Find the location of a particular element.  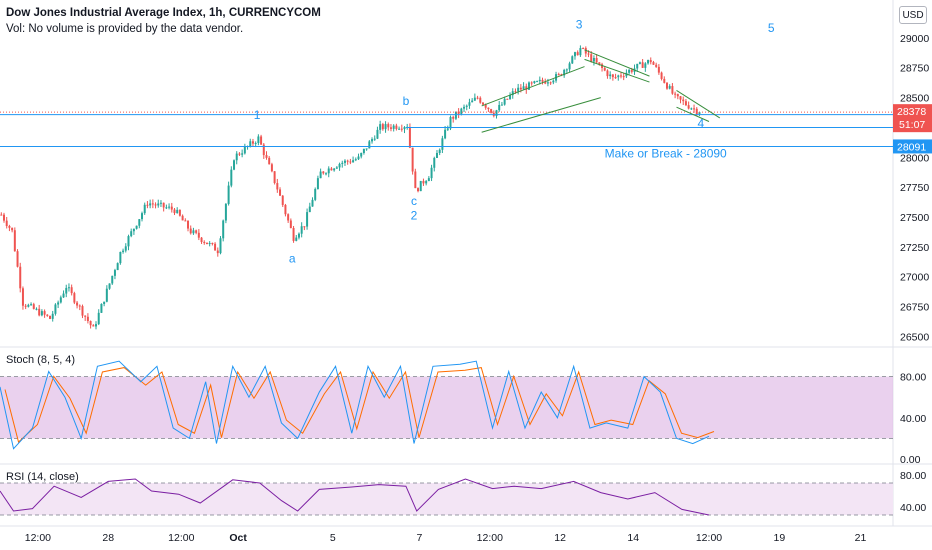

time-tick-label: 19 is located at coordinates (780, 538).